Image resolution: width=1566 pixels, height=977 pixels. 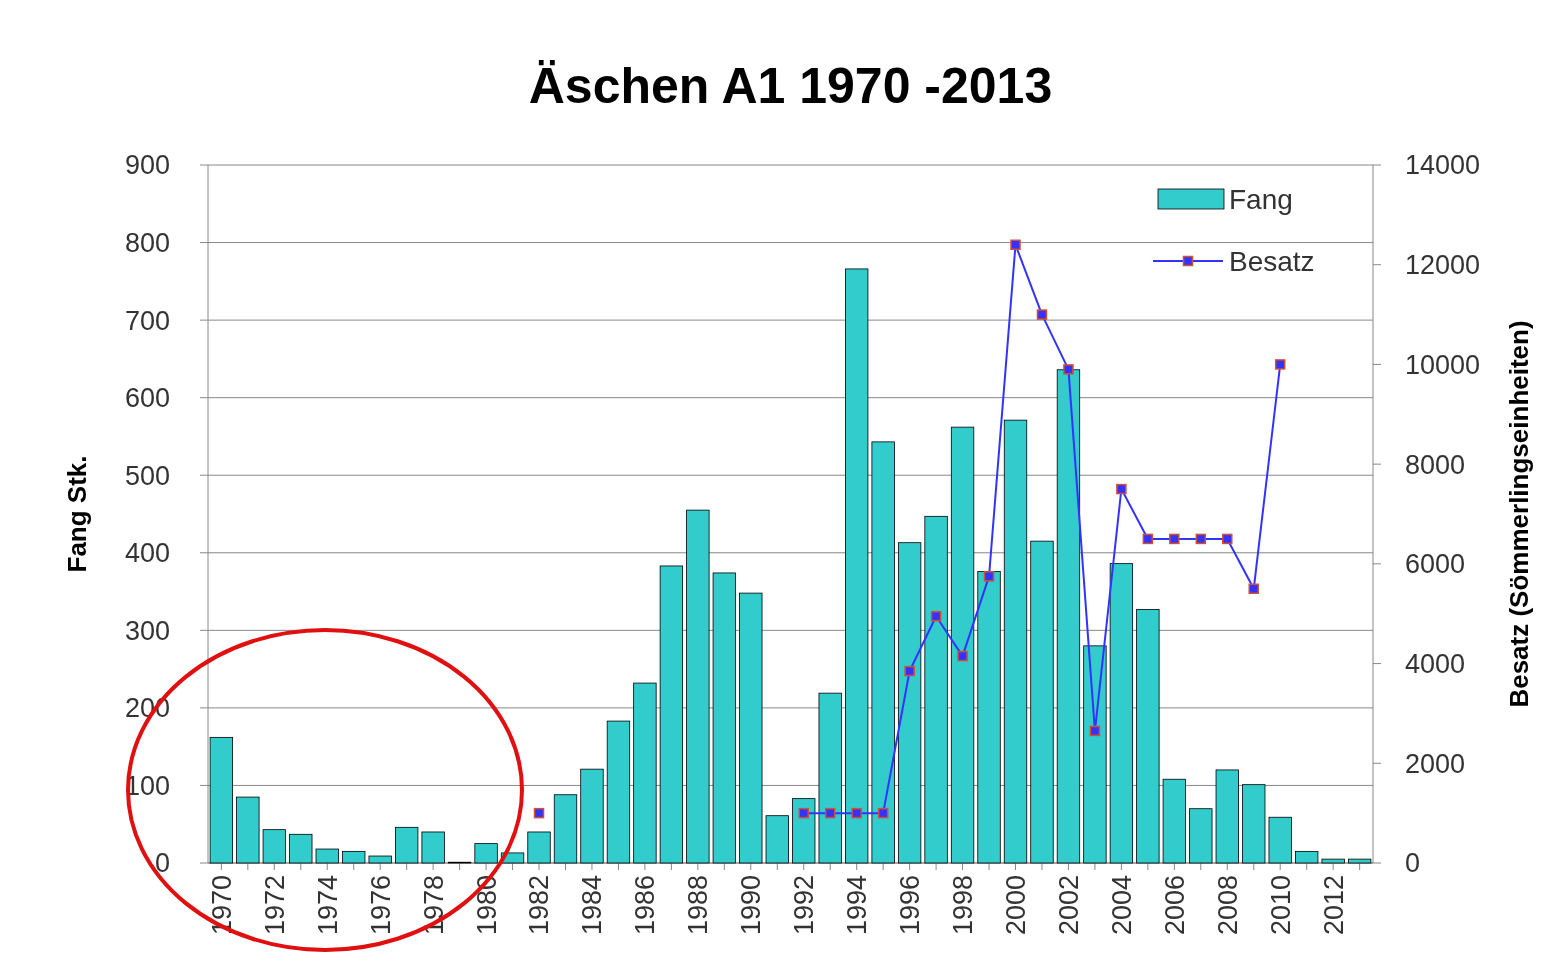 What do you see at coordinates (147, 243) in the screenshot?
I see `y-tick-label: 800` at bounding box center [147, 243].